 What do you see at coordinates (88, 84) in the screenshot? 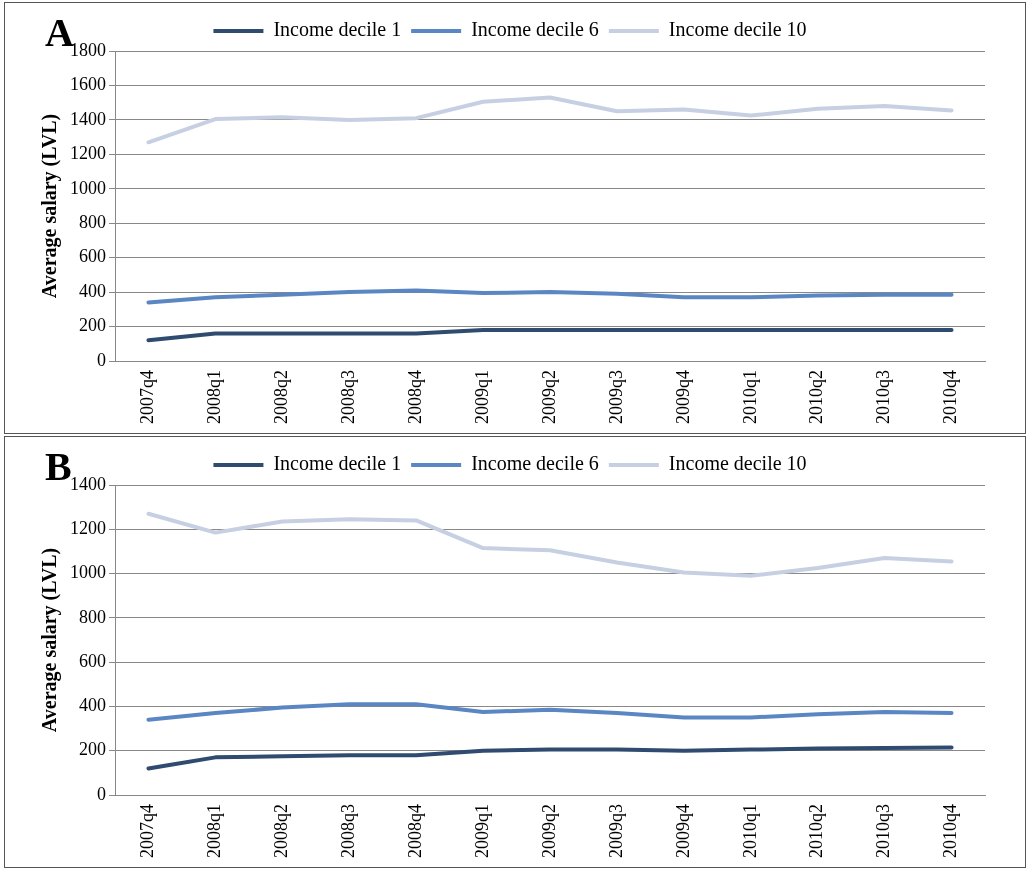
I see `y-tick-label: 1600` at bounding box center [88, 84].